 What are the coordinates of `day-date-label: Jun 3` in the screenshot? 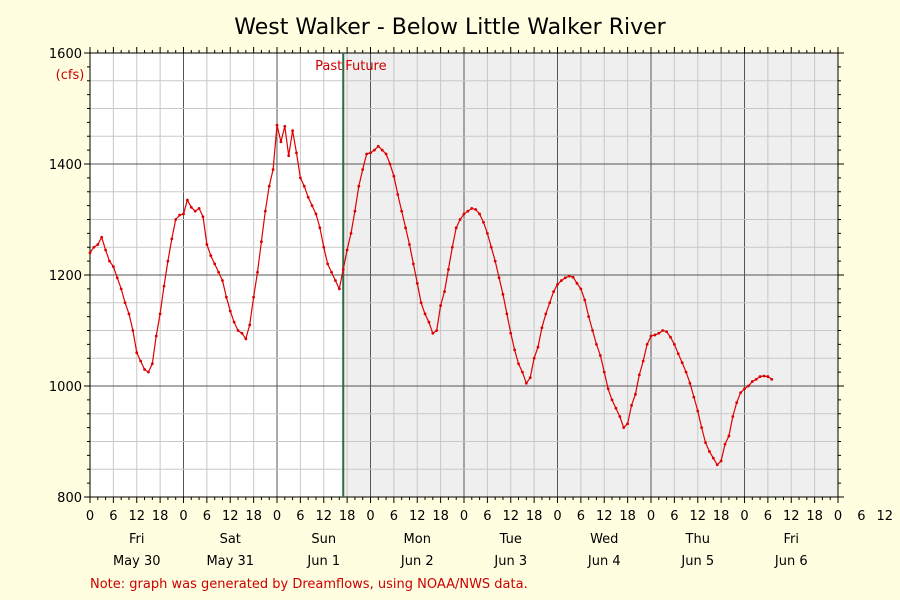 It's located at (510, 561).